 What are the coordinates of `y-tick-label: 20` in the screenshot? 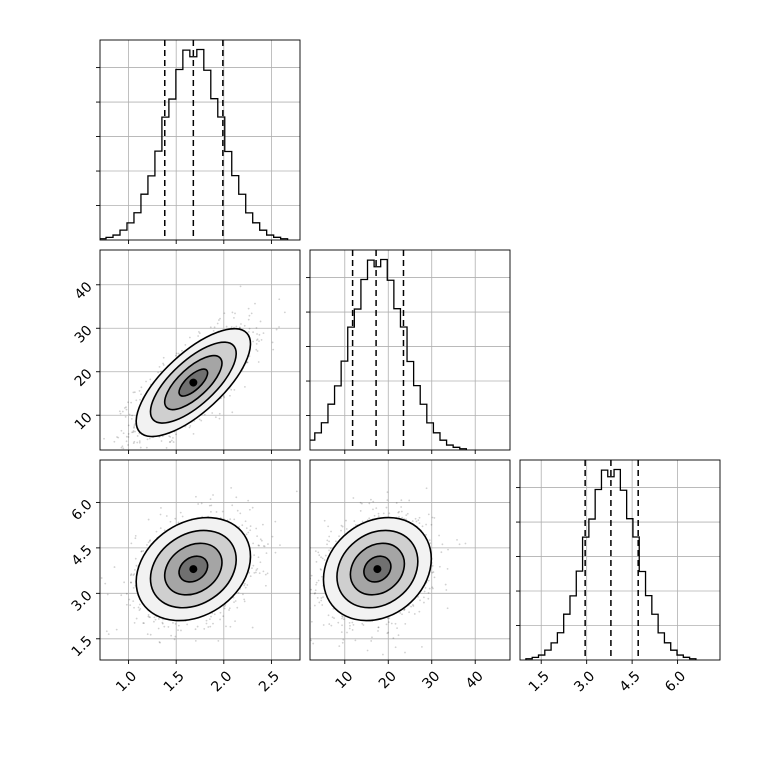 It's located at (84, 378).